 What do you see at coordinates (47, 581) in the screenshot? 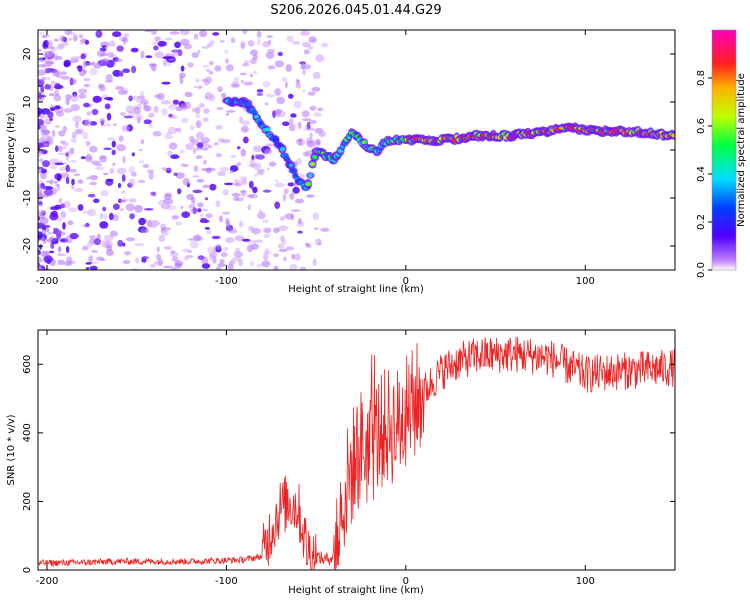
I see `x-tick-label: -200` at bounding box center [47, 581].